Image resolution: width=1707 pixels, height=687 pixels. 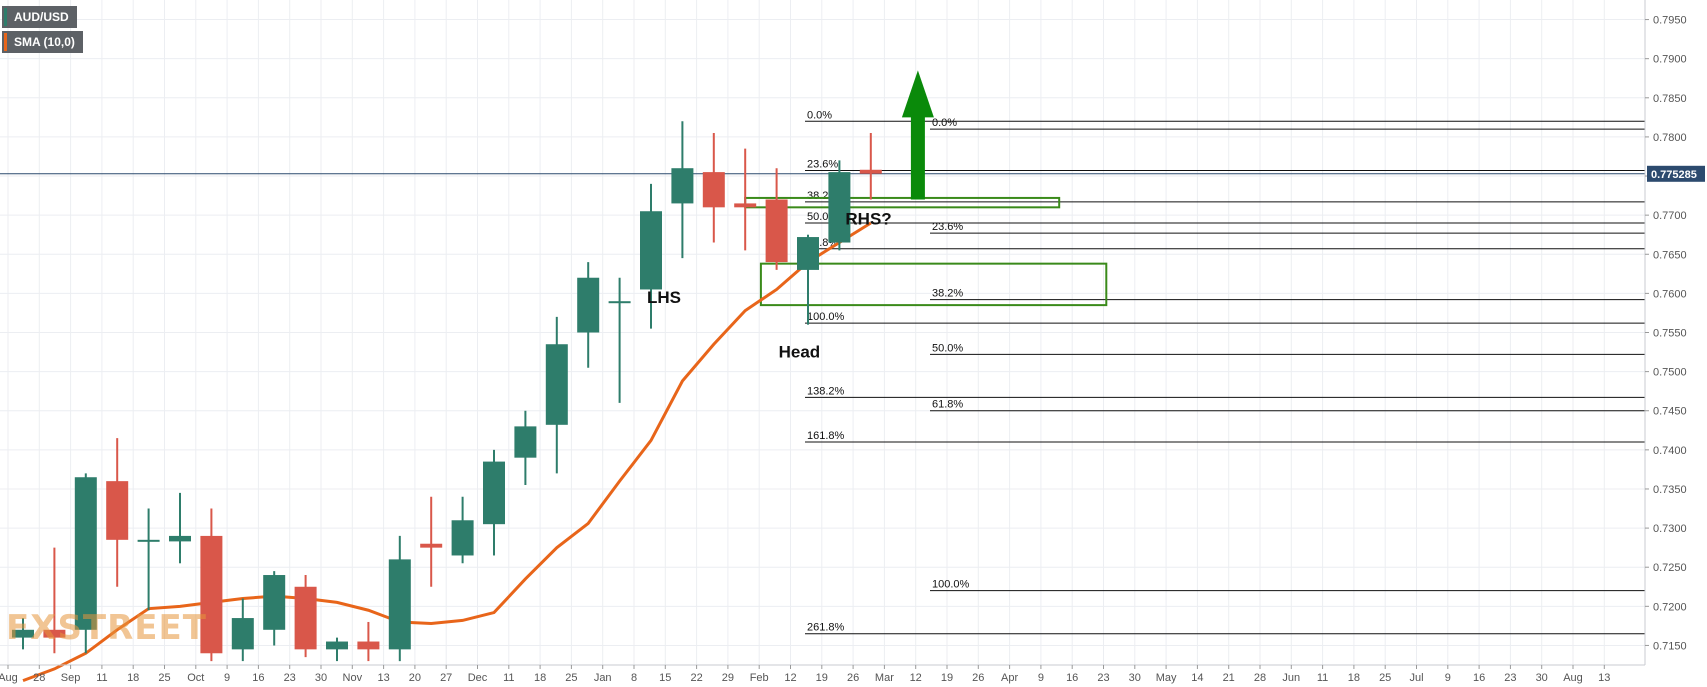 I want to click on current-price-label: 0.775285, so click(x=1674, y=175).